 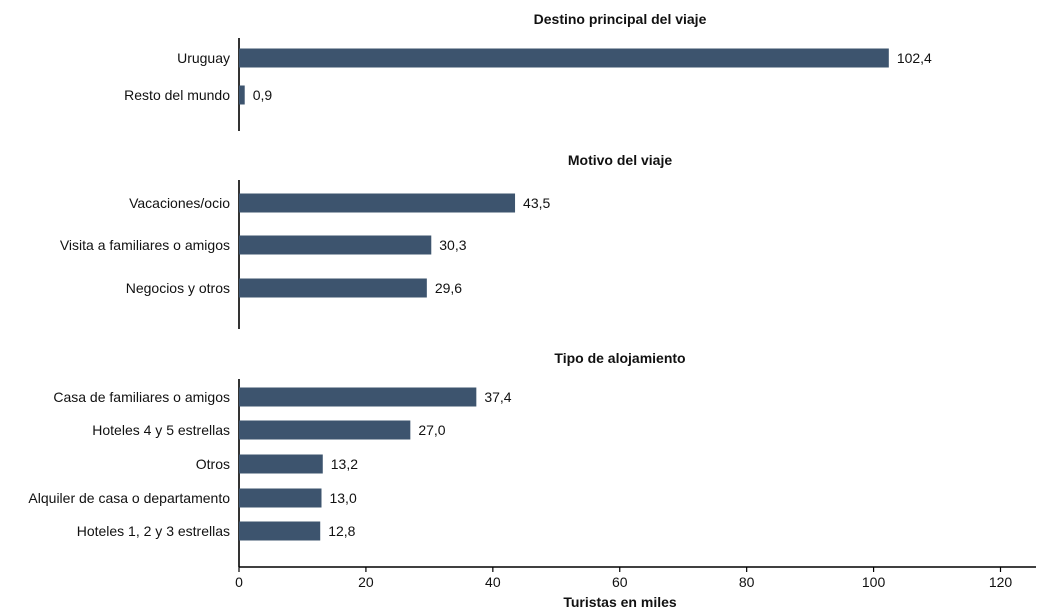 What do you see at coordinates (620, 160) in the screenshot?
I see `panel-title: Motivo del viaje` at bounding box center [620, 160].